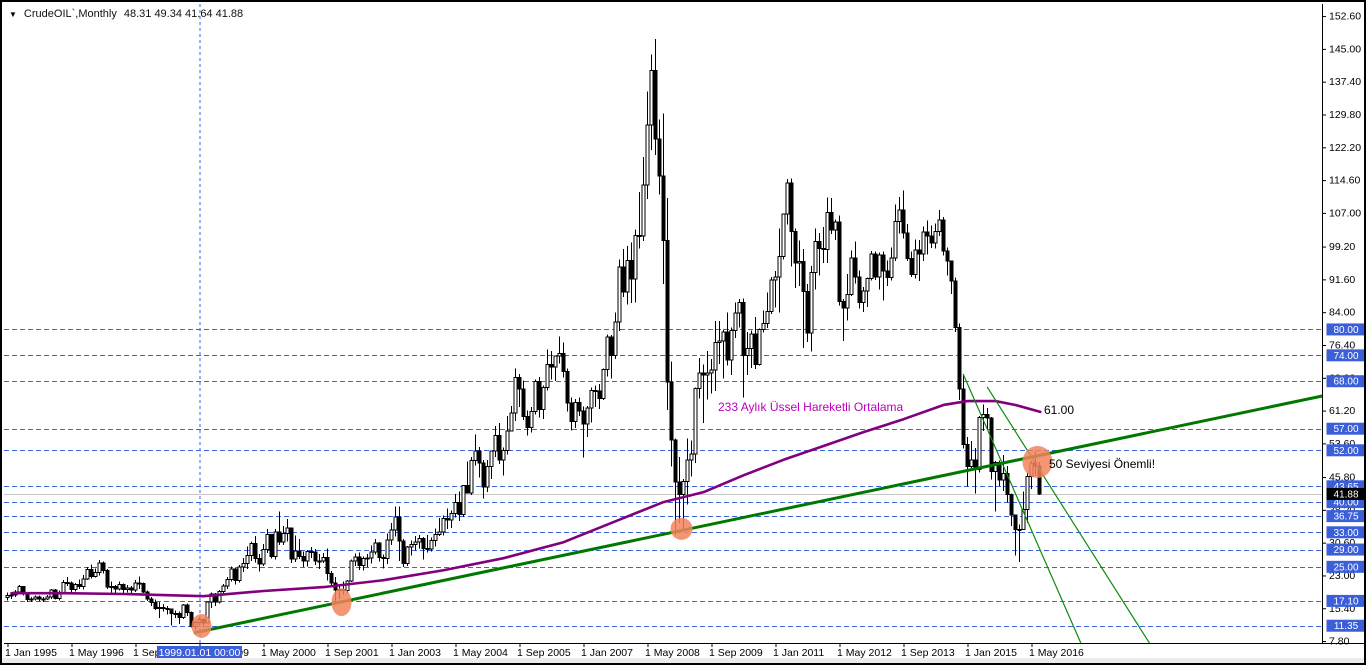 The image size is (1366, 665). Describe the element at coordinates (1346, 355) in the screenshot. I see `price-level-tag: 74.00` at that location.